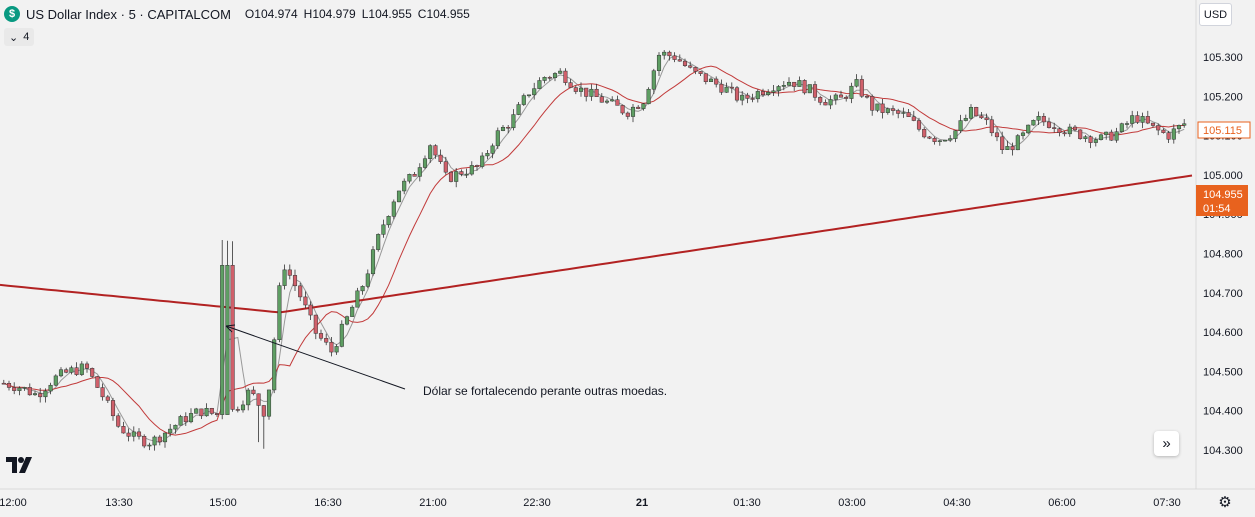 The width and height of the screenshot is (1255, 517). I want to click on tradingview-logo-icon, so click(21, 467).